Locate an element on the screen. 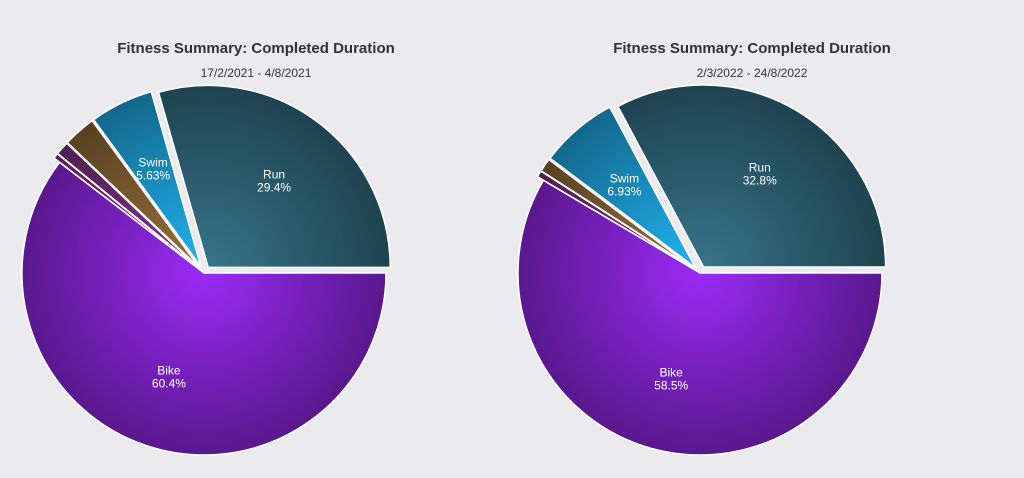 The height and width of the screenshot is (478, 1024). chart-subtitle: 2/3/2022 - 24/8/2022 is located at coordinates (752, 73).